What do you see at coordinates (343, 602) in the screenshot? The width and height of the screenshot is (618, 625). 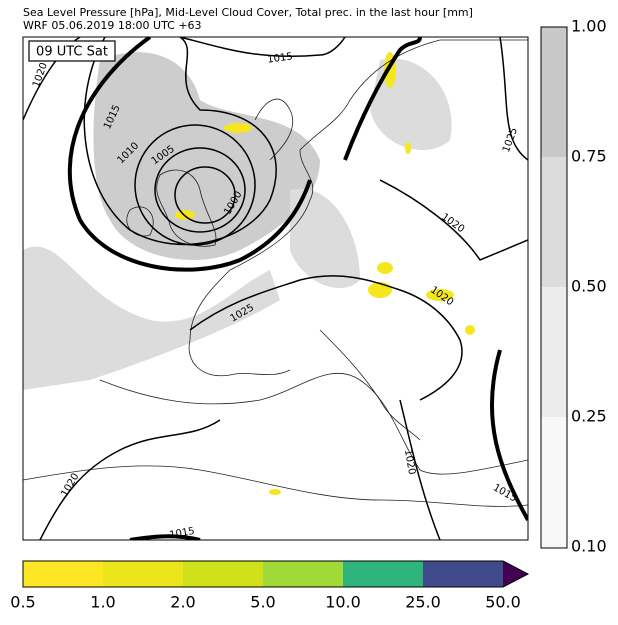 I see `precip-tick-label: 10.0` at bounding box center [343, 602].